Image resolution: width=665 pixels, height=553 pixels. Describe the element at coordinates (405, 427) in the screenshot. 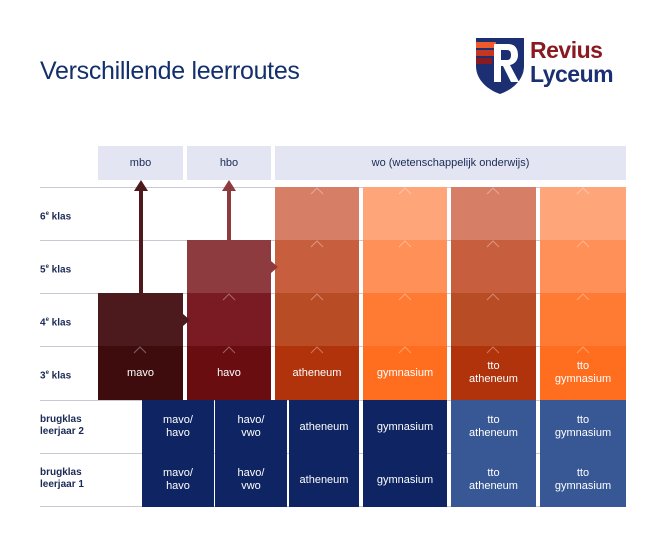

I see `gymnasium-leerjaar-2: gymnasium` at that location.